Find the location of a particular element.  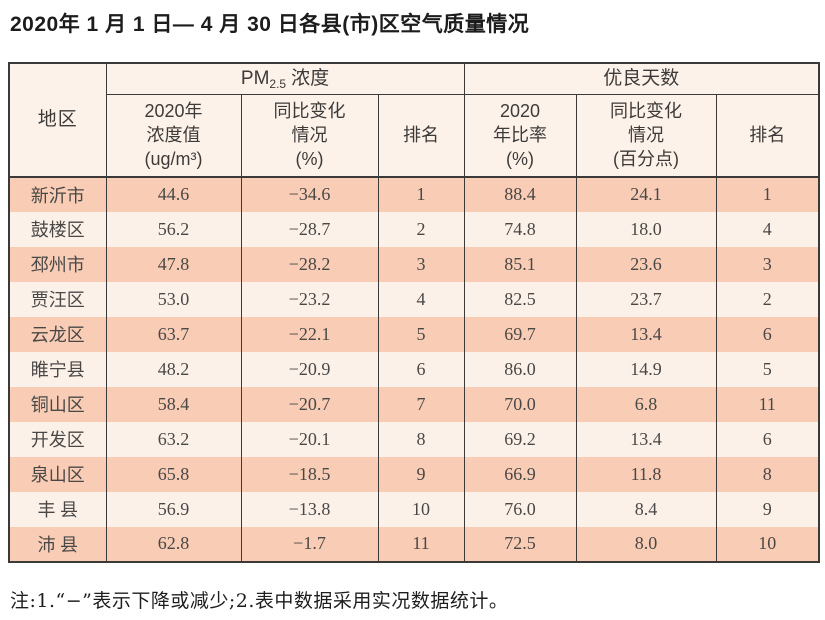

gd-rate-cell: 70.0 is located at coordinates (520, 404).